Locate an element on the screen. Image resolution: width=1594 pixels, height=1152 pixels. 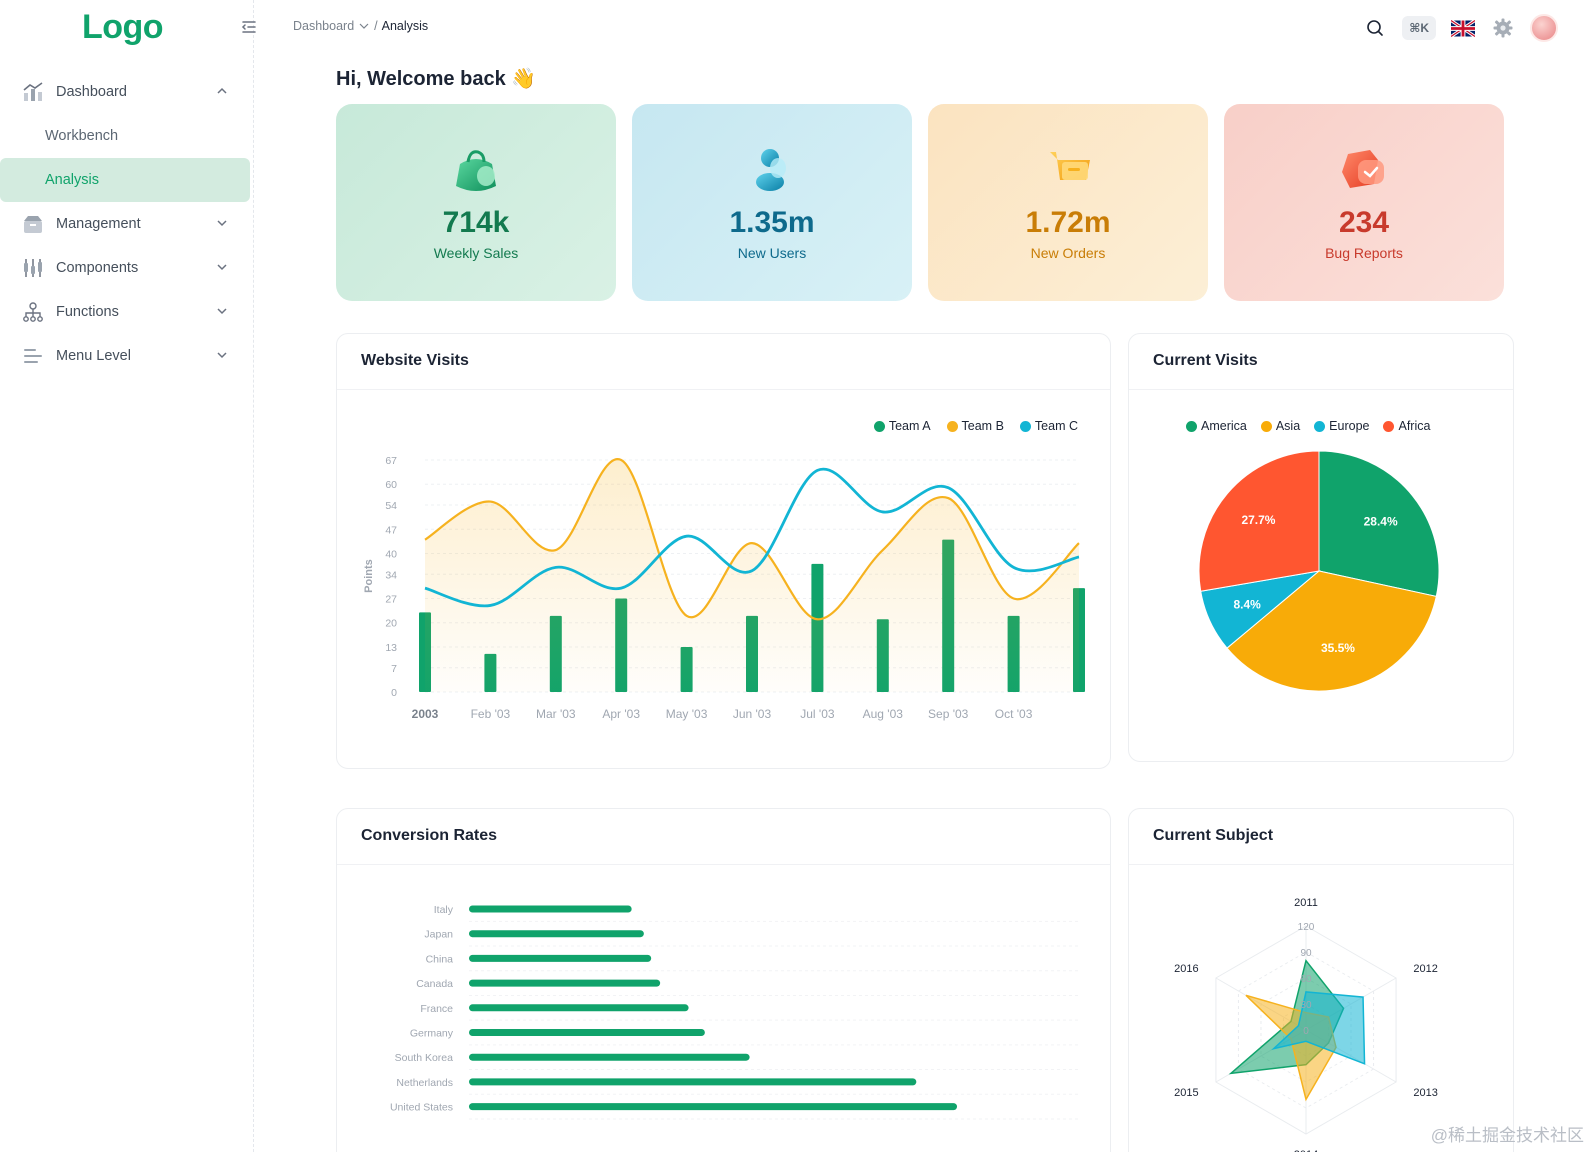
y-tick-label: United States is located at coordinates (421, 1108).